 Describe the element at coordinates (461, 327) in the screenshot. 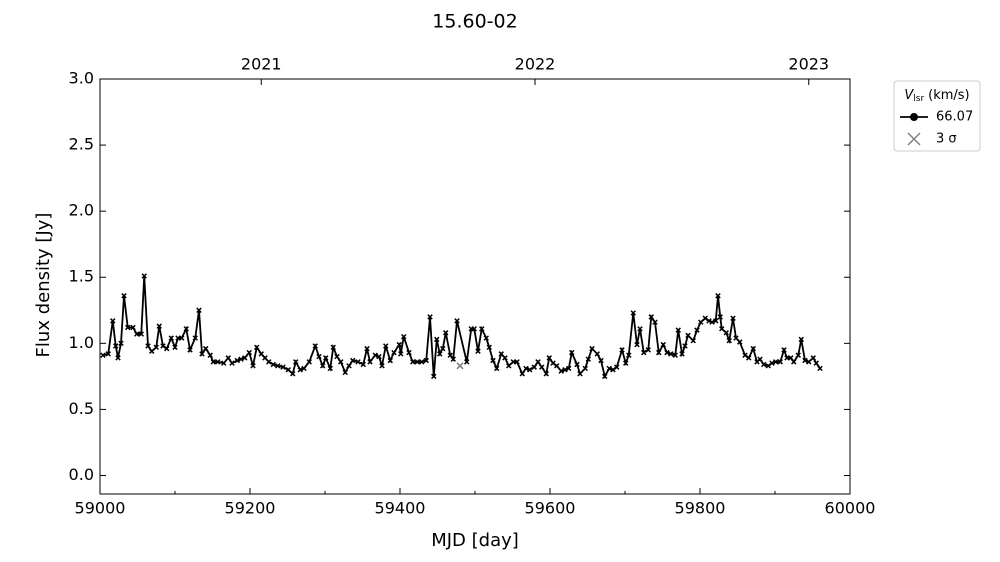

I see `series-line` at that location.